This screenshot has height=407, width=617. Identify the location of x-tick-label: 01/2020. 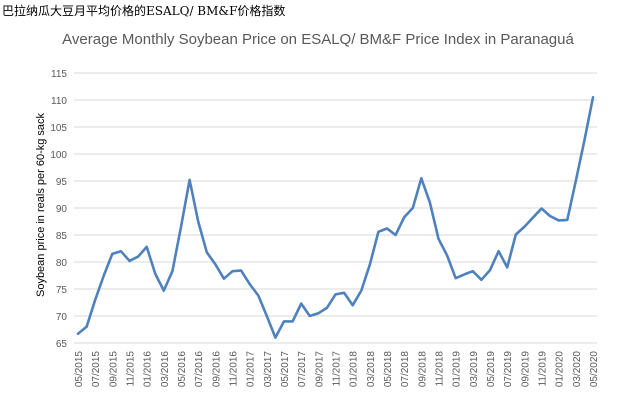
(560, 369).